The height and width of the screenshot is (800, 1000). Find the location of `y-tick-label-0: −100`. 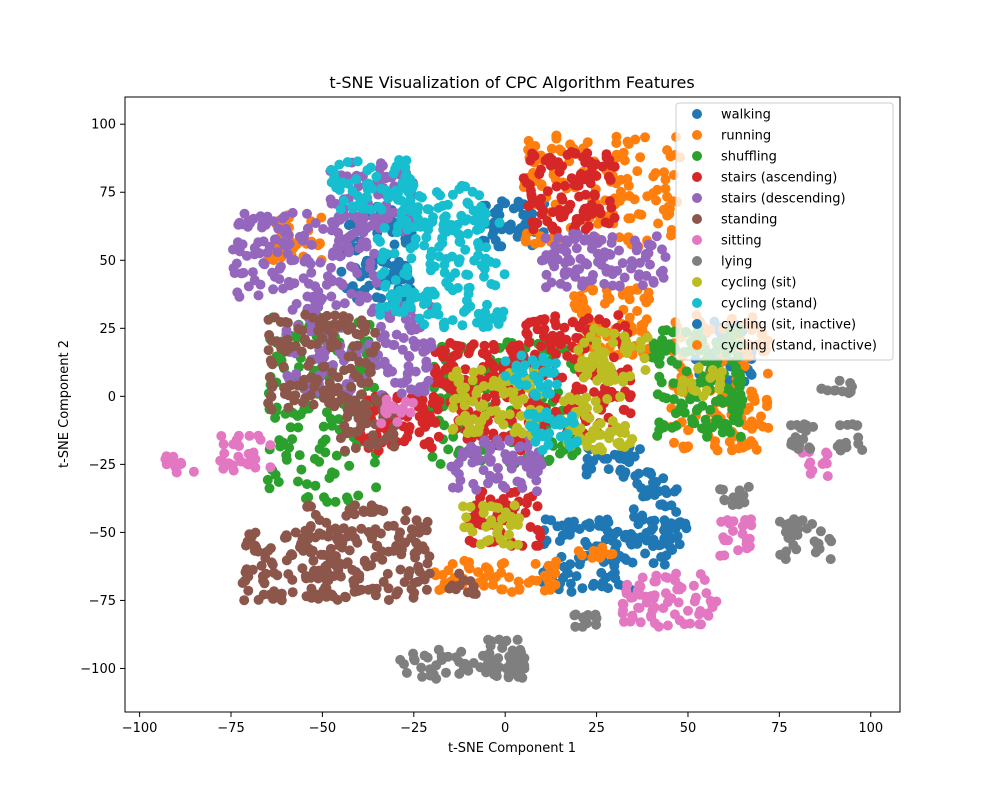

y-tick-label-0: −100 is located at coordinates (98, 669).